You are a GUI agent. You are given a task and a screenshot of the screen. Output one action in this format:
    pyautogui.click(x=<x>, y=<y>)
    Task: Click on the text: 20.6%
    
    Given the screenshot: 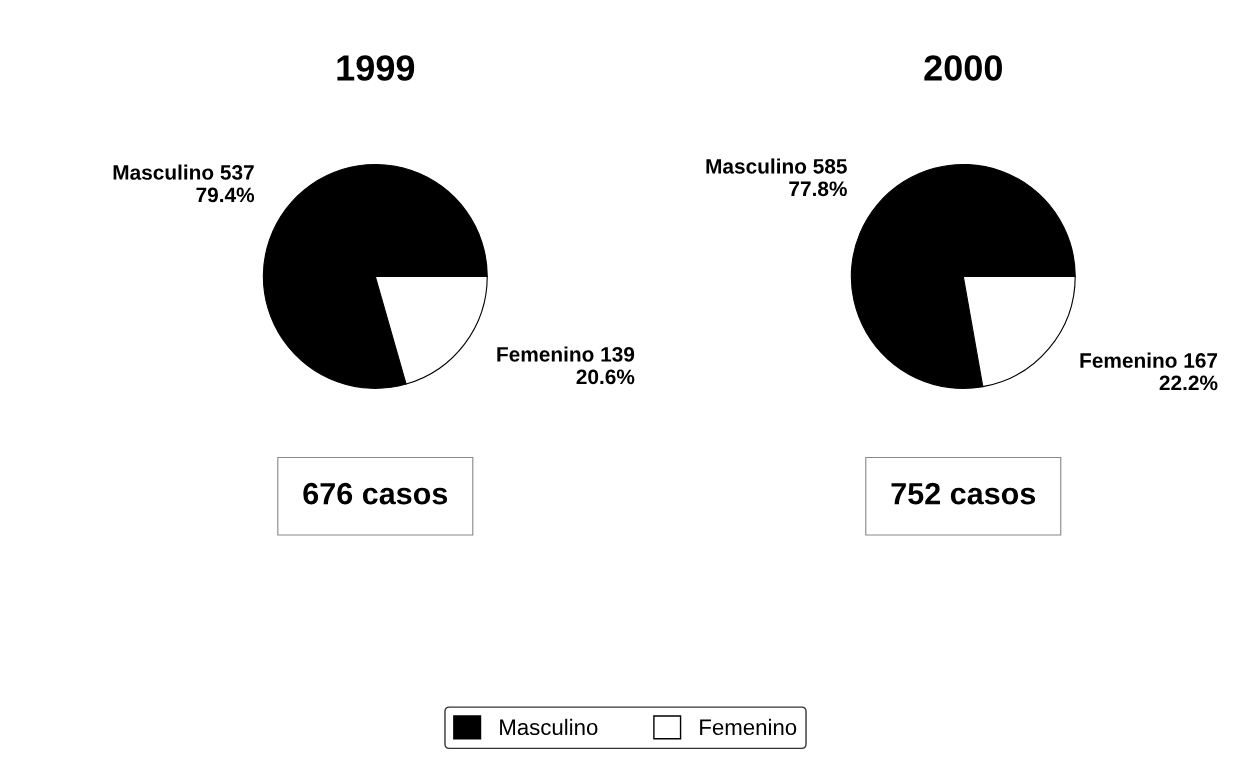 What is the action you would take?
    pyautogui.click(x=605, y=377)
    